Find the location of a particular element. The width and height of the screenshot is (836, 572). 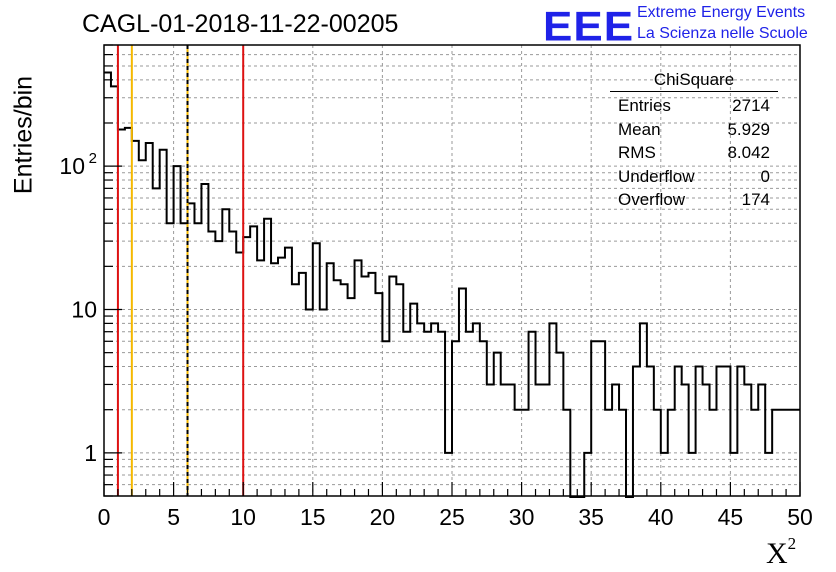

x-tick-label: 50 is located at coordinates (800, 517).